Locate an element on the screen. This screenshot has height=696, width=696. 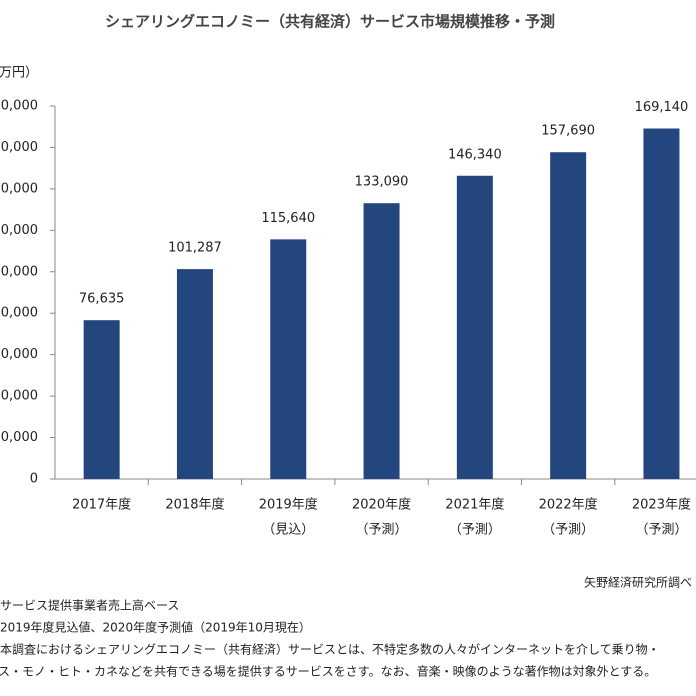
y-tick-label: 140,000 is located at coordinates (19, 188).